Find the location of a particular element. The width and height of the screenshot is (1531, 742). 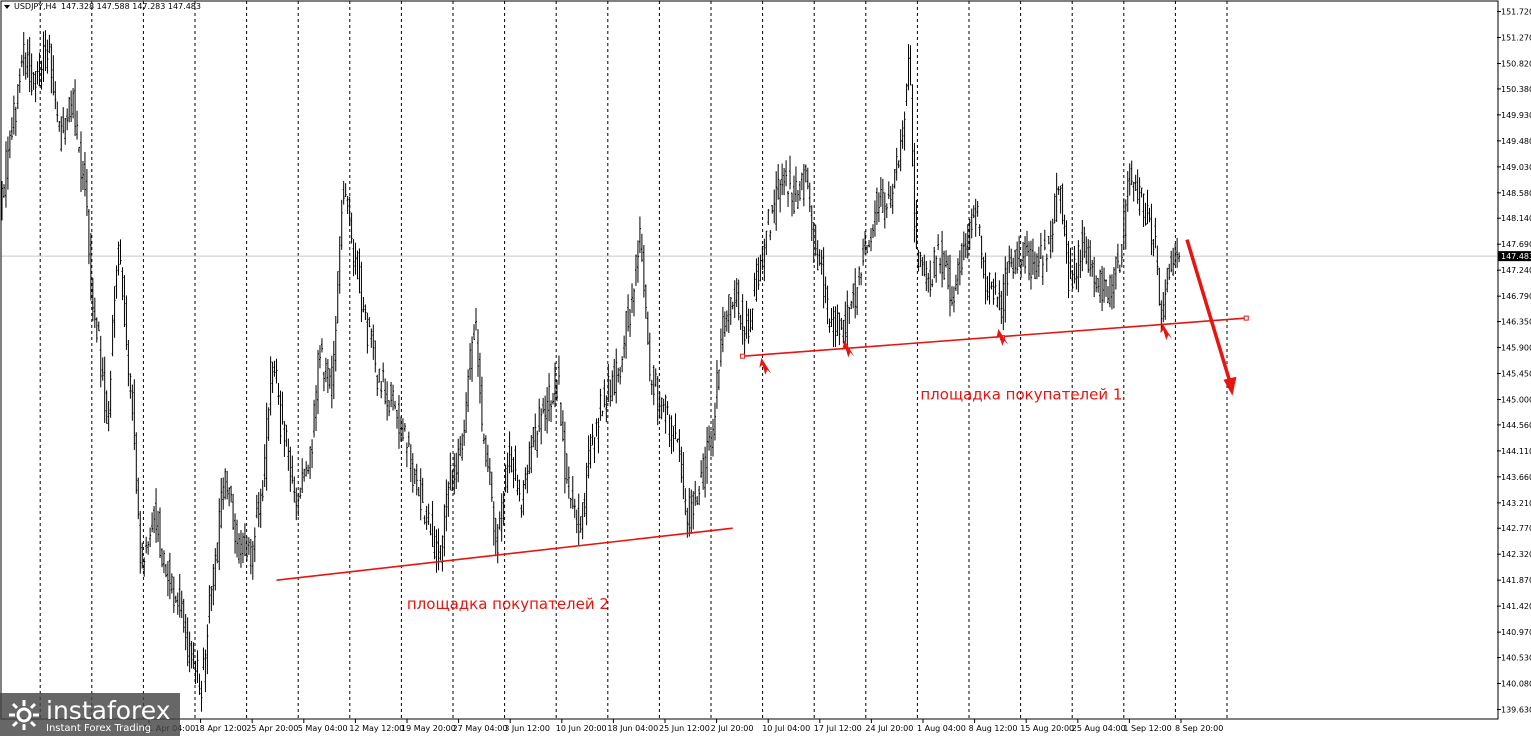

y-tick-label: 144.110 is located at coordinates (1516, 451).